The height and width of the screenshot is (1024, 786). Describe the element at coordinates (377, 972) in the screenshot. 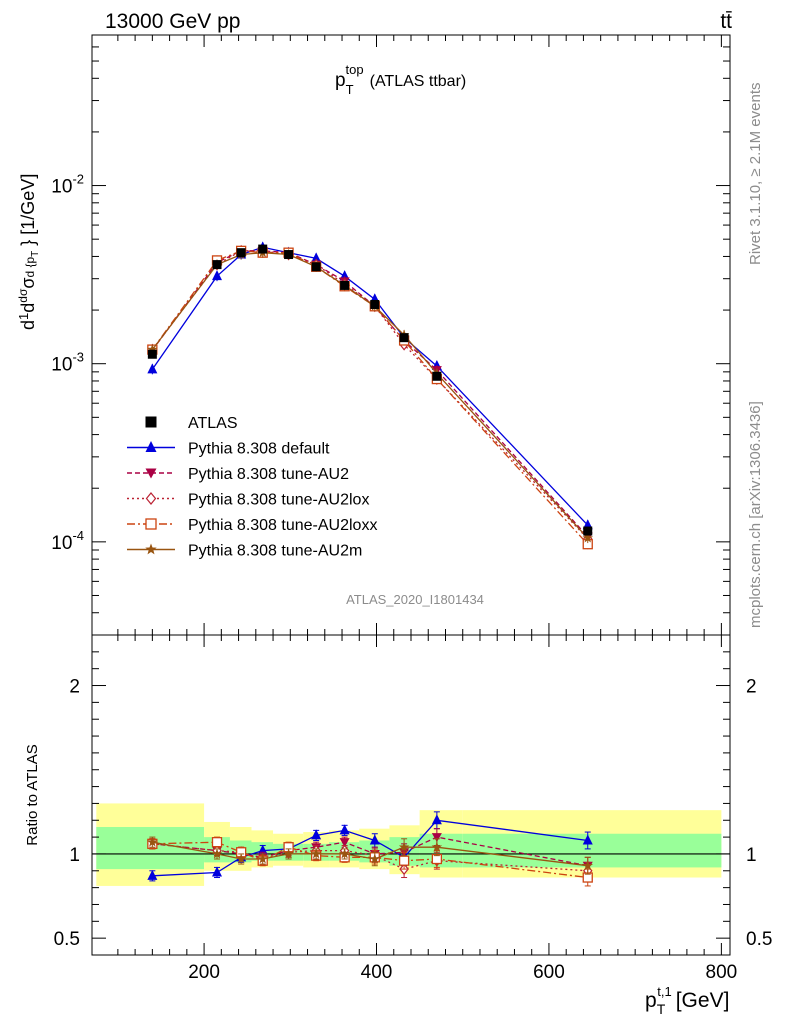

I see `x-tick-label: 400` at that location.